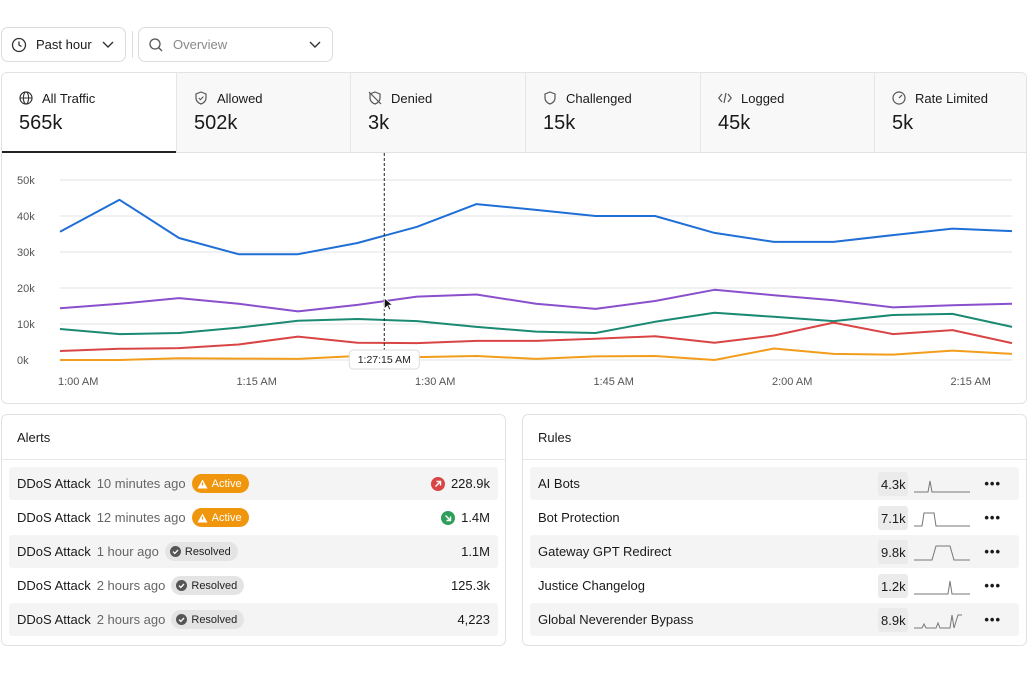  I want to click on y-tick-label: 0k, so click(23, 361).